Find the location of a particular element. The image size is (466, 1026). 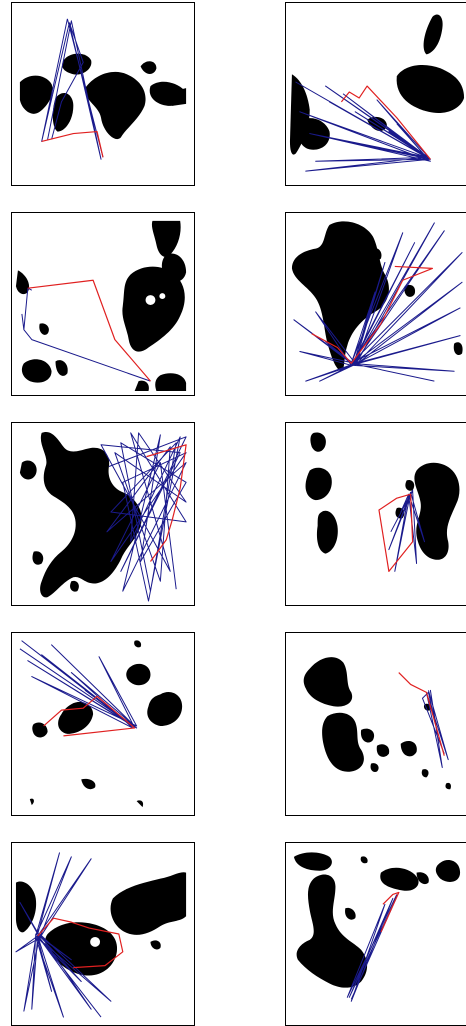

panel-9-canvas is located at coordinates (101, 935).